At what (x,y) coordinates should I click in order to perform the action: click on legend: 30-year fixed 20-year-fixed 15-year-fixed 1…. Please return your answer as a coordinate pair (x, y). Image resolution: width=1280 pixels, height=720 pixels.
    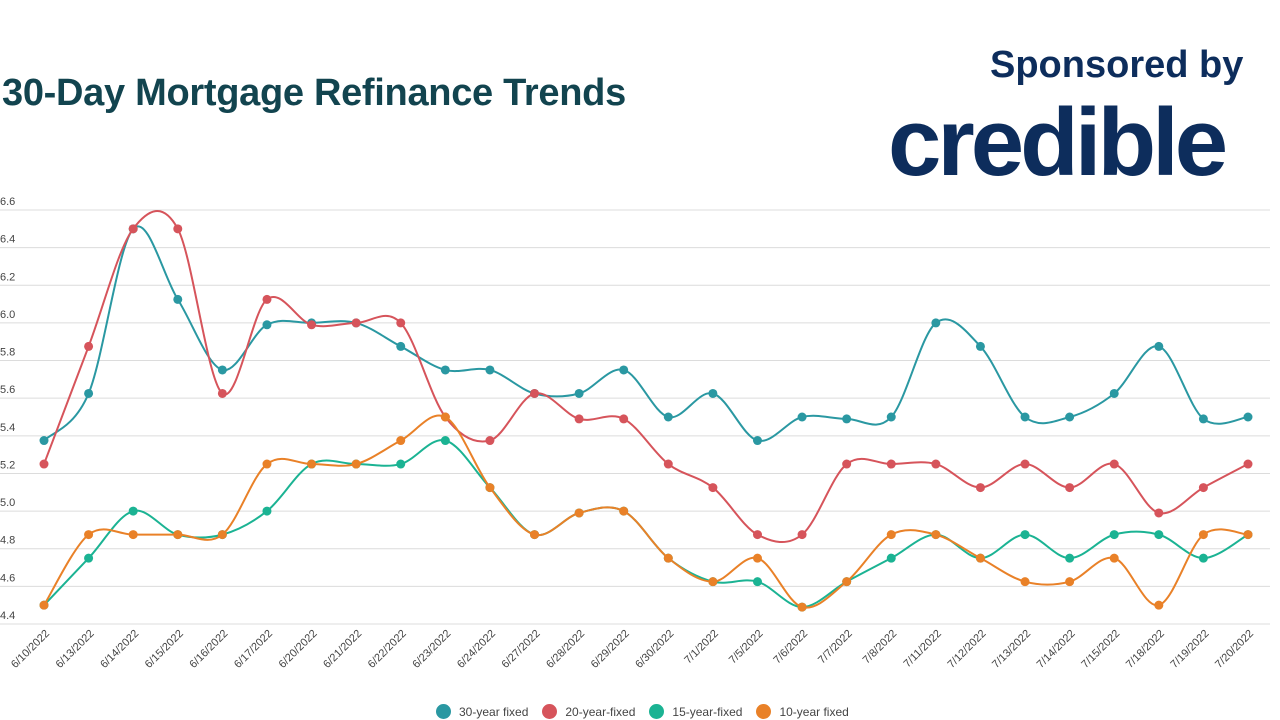
    Looking at the image, I should click on (642, 711).